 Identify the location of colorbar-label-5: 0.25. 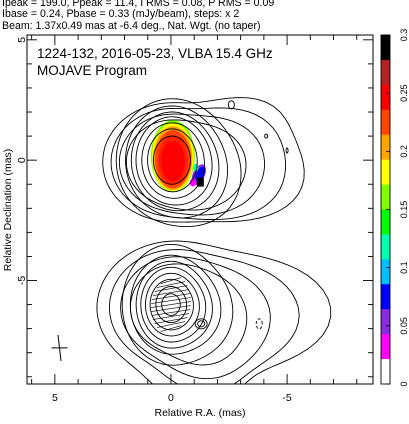
(404, 93).